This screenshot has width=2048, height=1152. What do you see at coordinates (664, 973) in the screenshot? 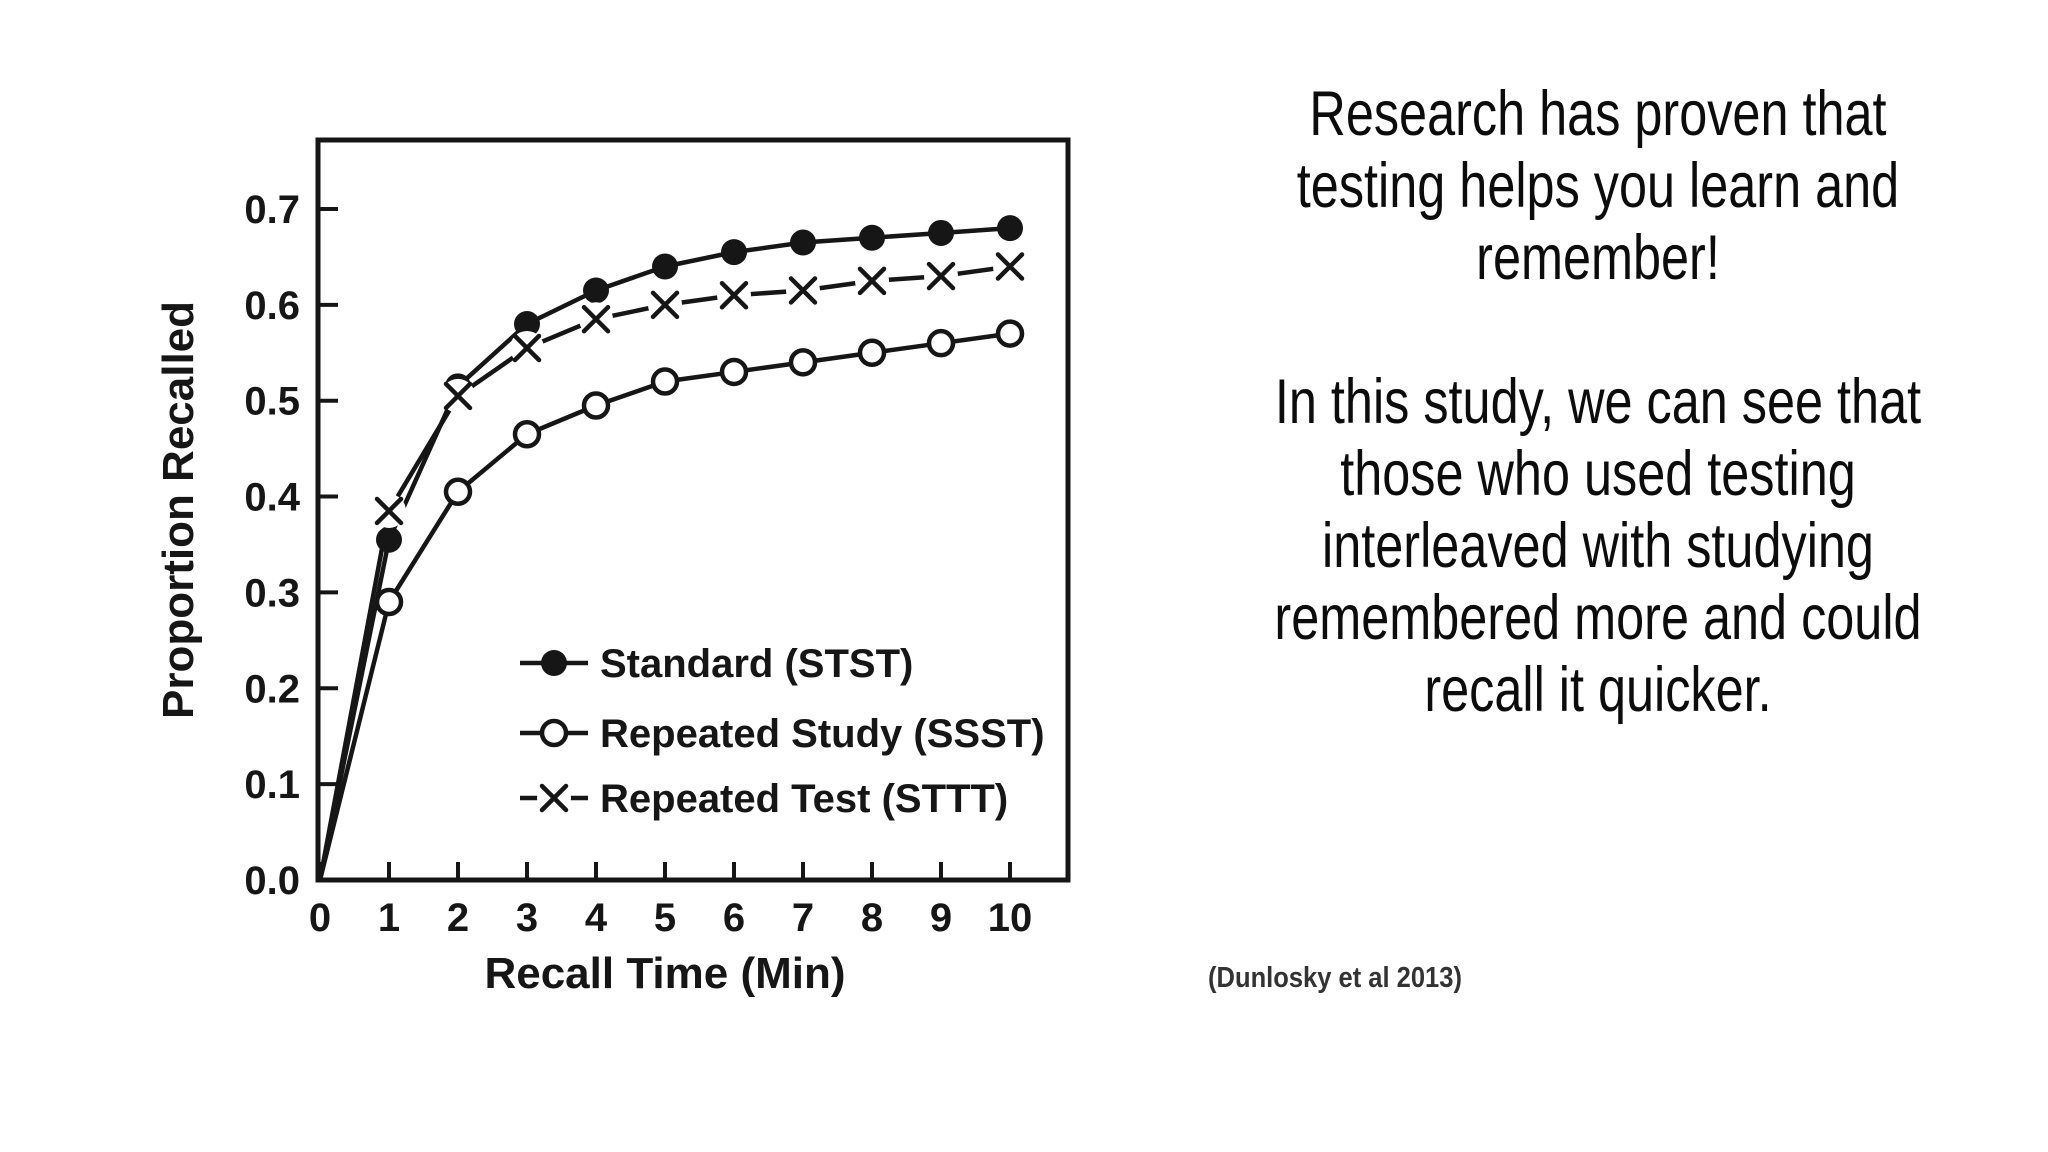
I see `x-axis-title: Recall Time (Min)` at bounding box center [664, 973].